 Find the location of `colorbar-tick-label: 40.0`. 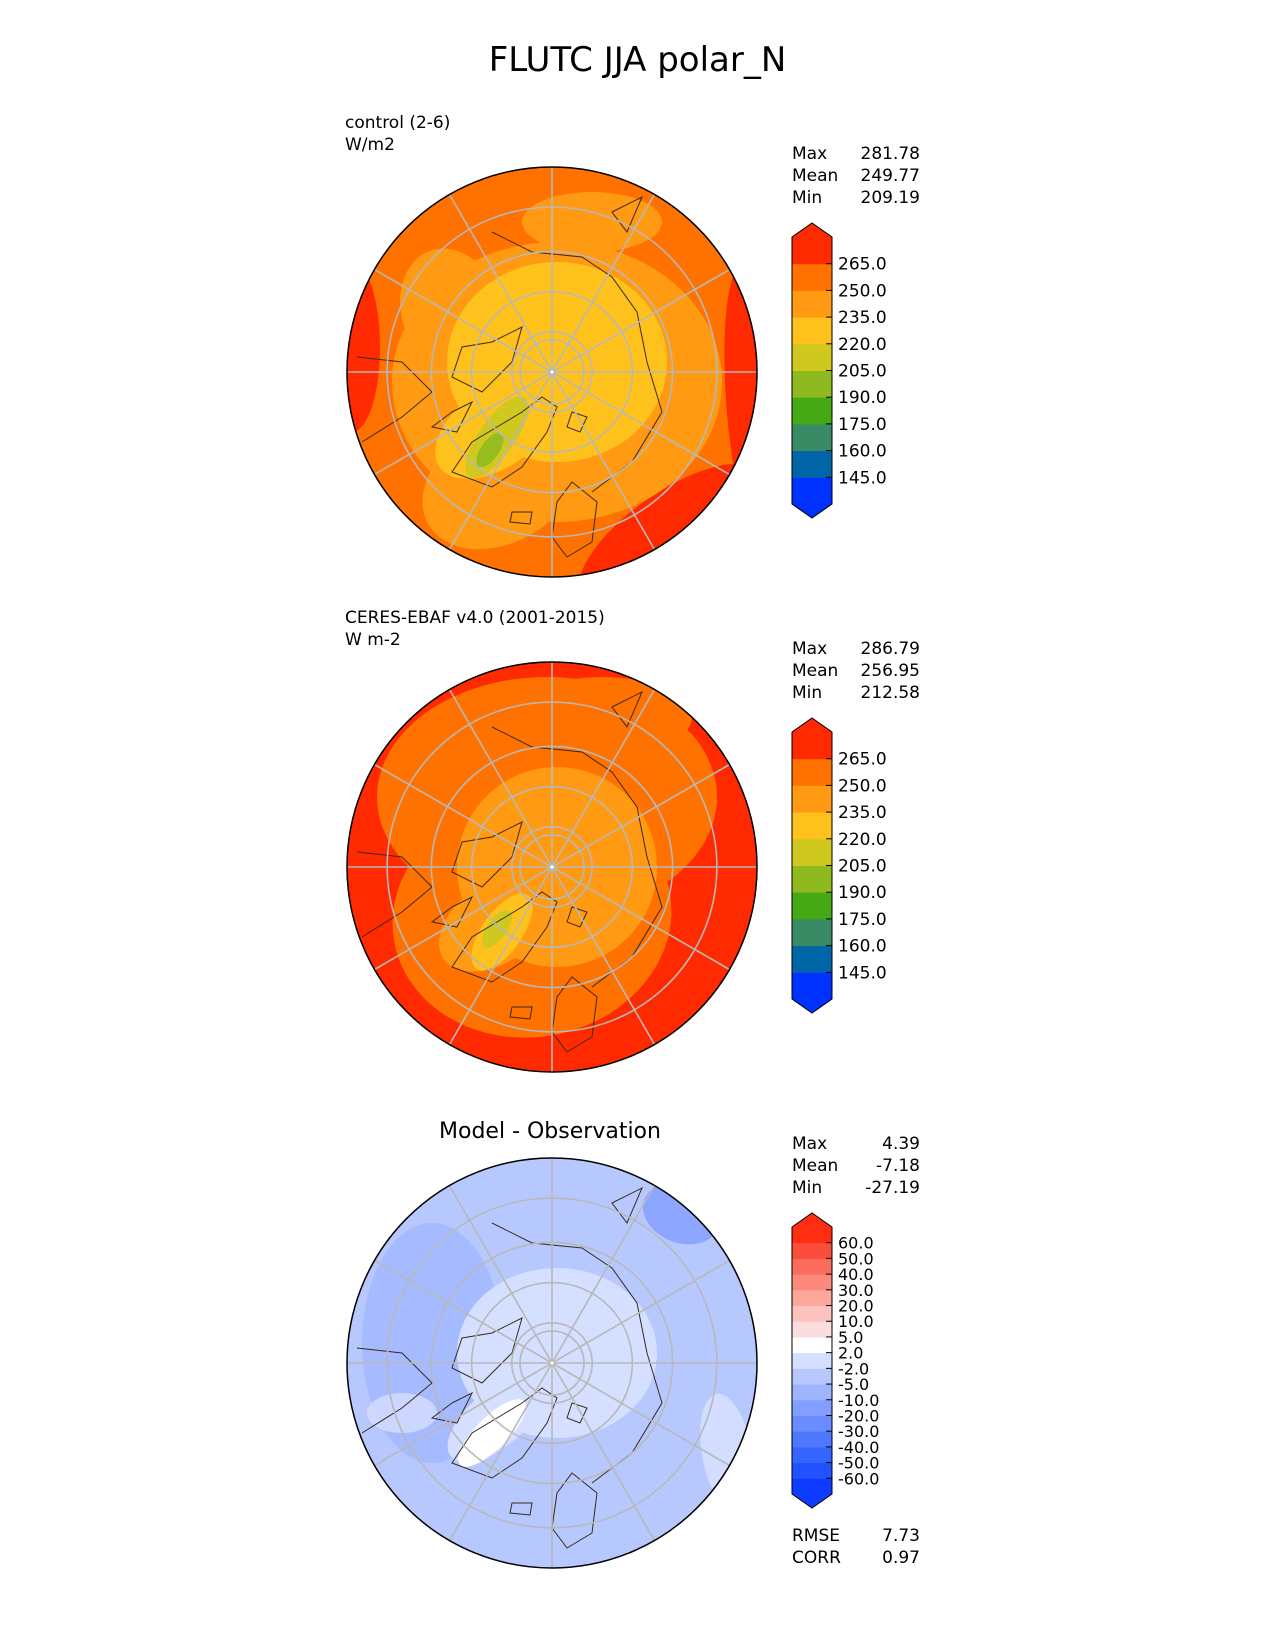

colorbar-tick-label: 40.0 is located at coordinates (856, 1274).